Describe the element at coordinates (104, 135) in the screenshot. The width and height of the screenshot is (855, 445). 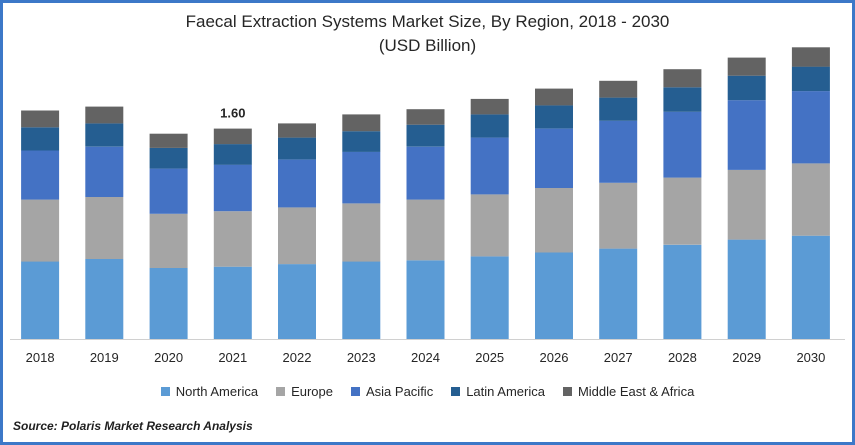
I see `bar-latin-america-2019` at that location.